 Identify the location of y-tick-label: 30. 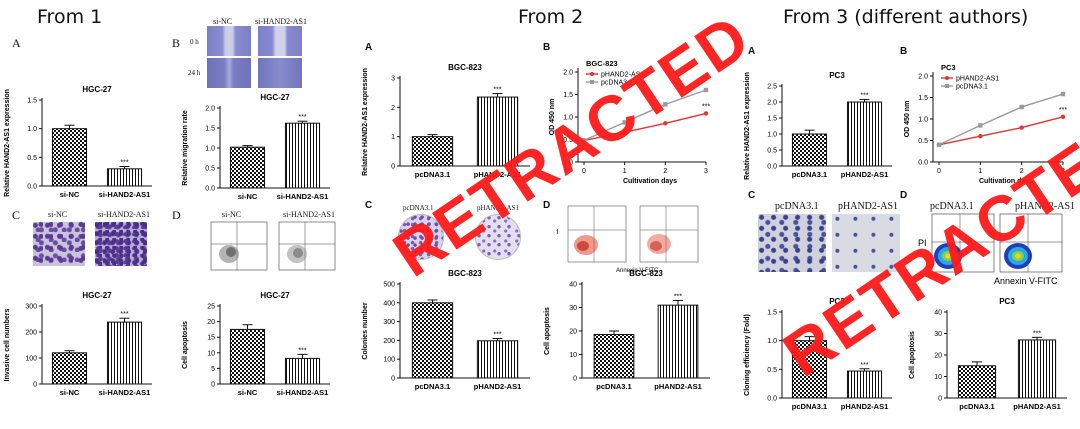
(938, 334).